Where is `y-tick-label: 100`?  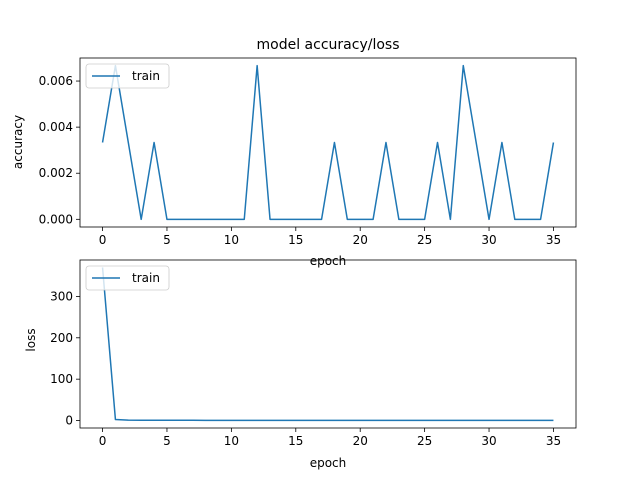 y-tick-label: 100 is located at coordinates (61, 379).